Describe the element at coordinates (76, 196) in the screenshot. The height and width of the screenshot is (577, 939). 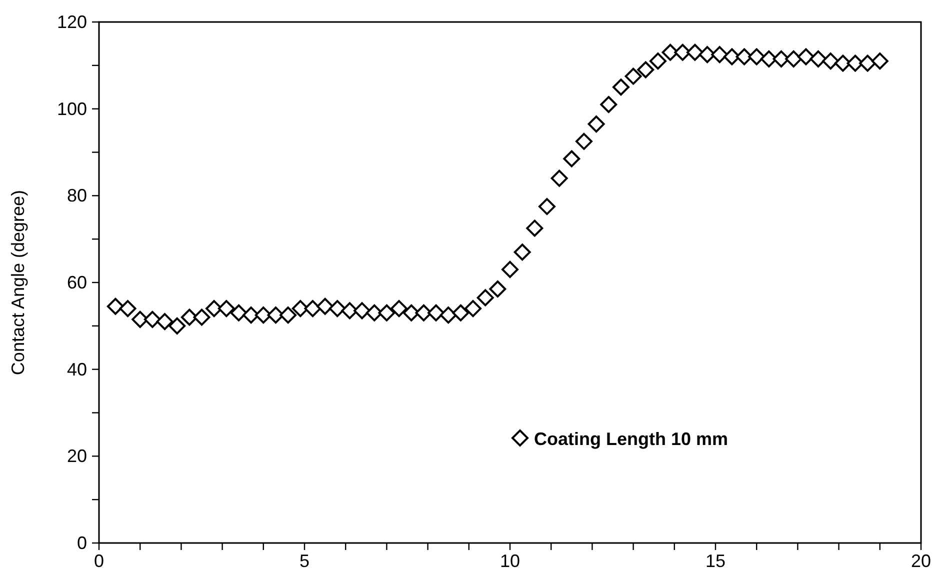
I see `y-tick-label: 80` at that location.